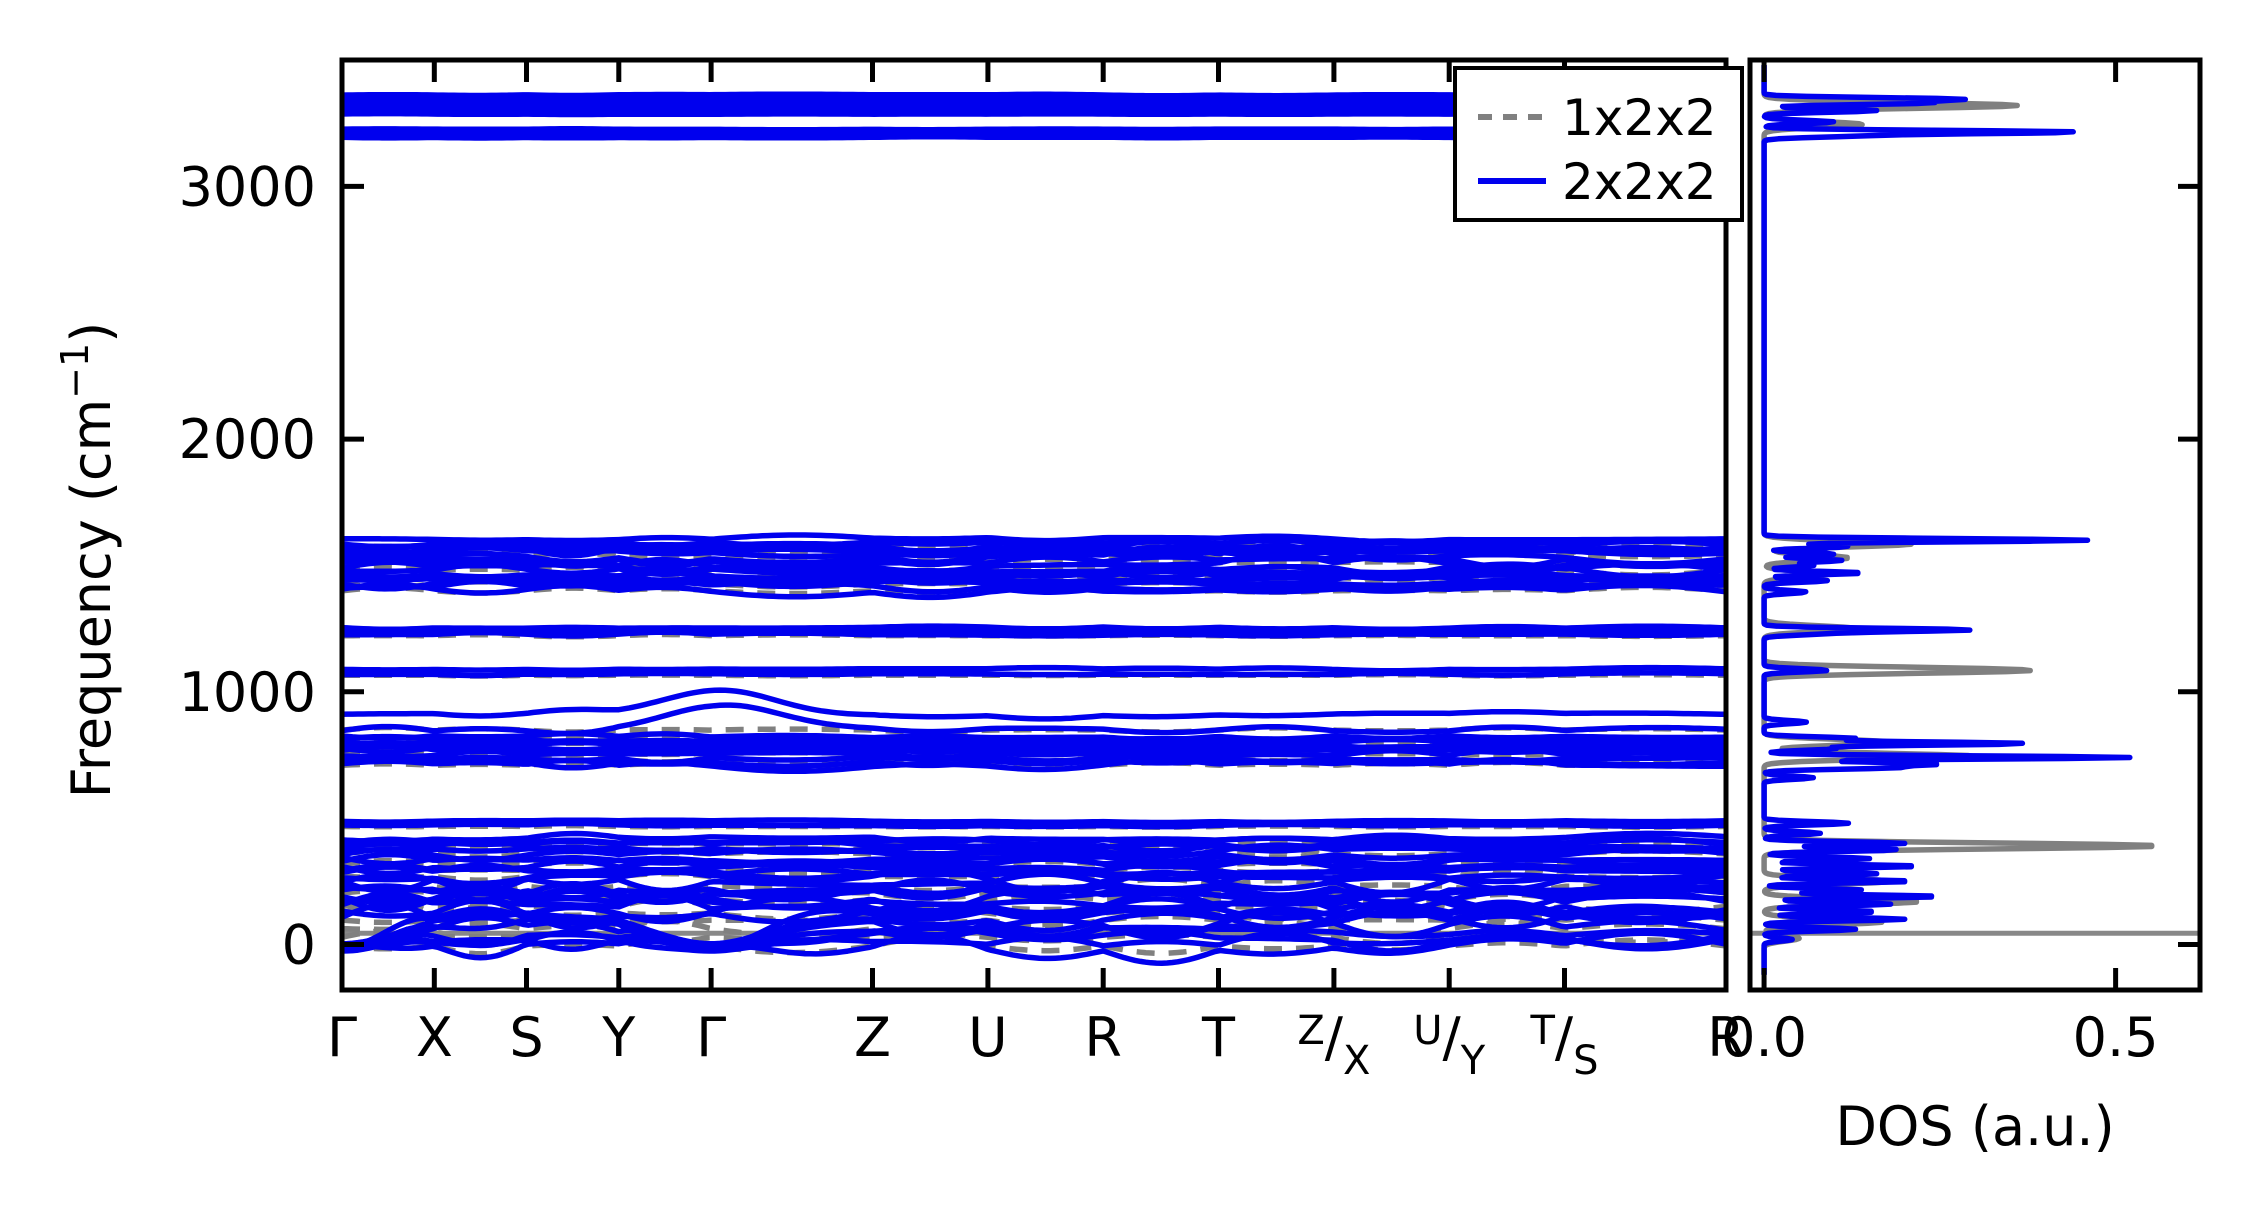 This screenshot has width=2259, height=1220. I want to click on legend-box, so click(1598, 144).